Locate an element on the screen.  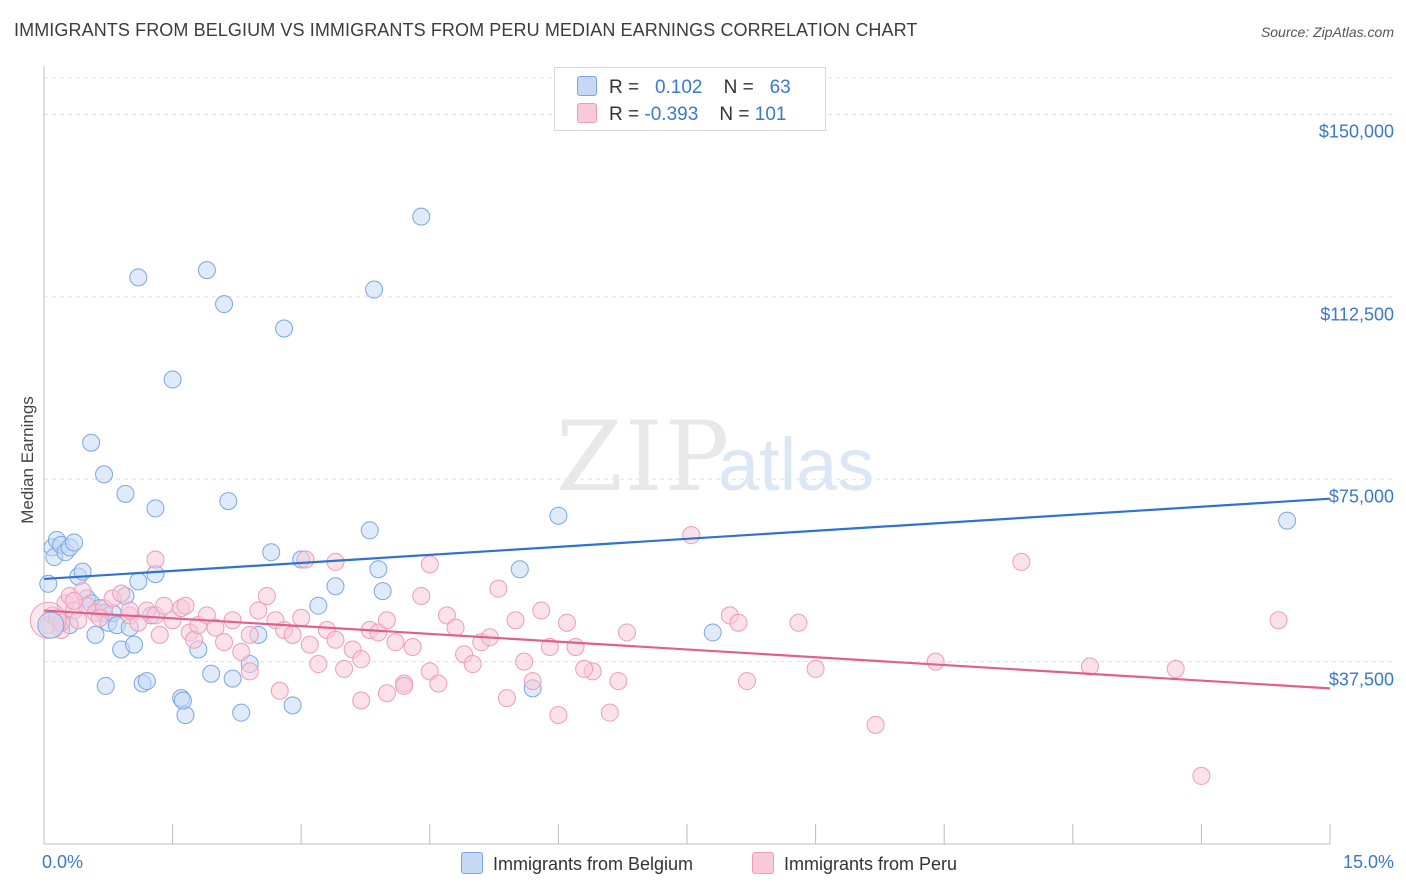
peru-trend-line is located at coordinates (687, 649).